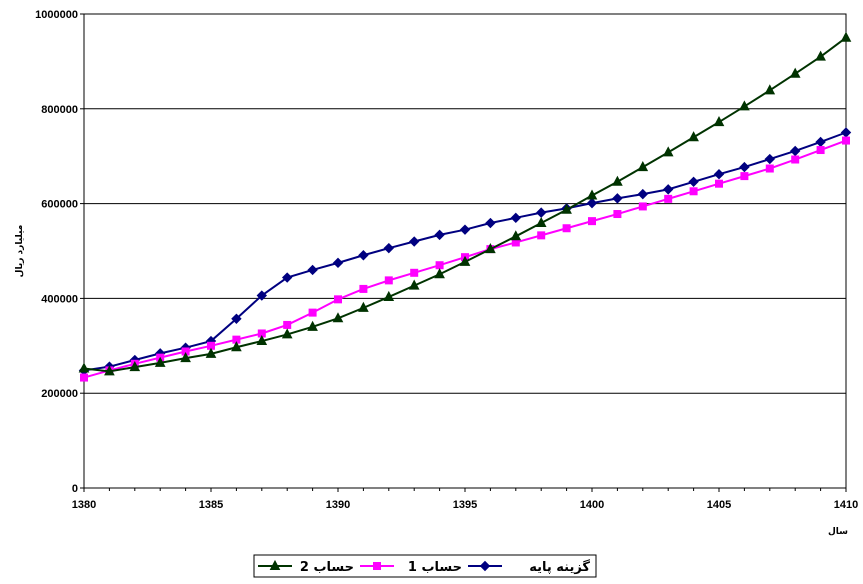 This screenshot has height=584, width=863. I want to click on y-tick-label-1: 200000, so click(59, 394).